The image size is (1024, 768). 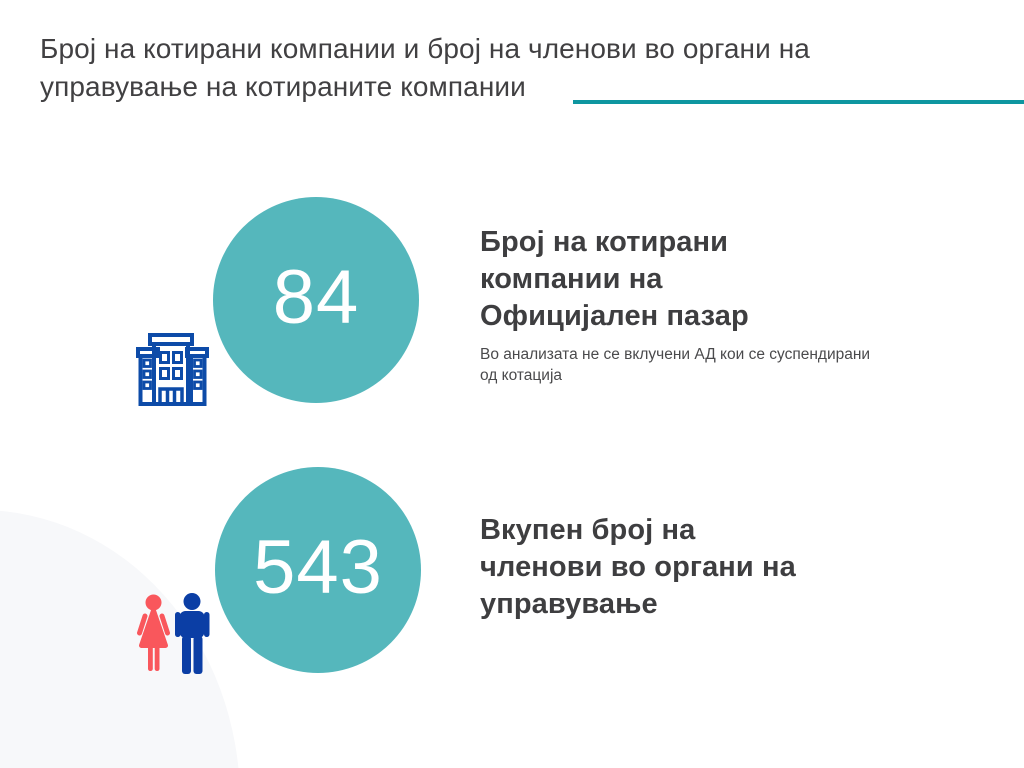 I want to click on building-icon, so click(x=172, y=369).